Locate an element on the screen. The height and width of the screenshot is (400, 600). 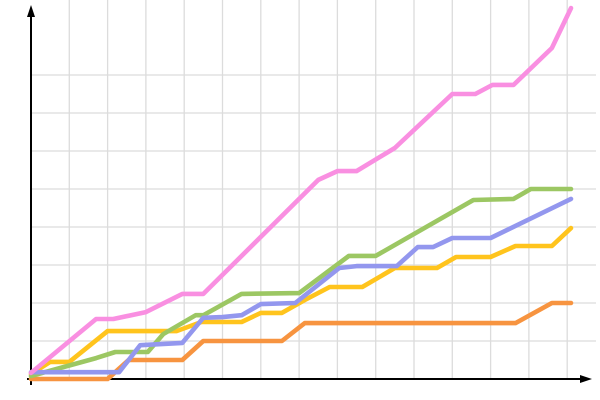
x-axis-arrowhead-icon is located at coordinates (586, 379).